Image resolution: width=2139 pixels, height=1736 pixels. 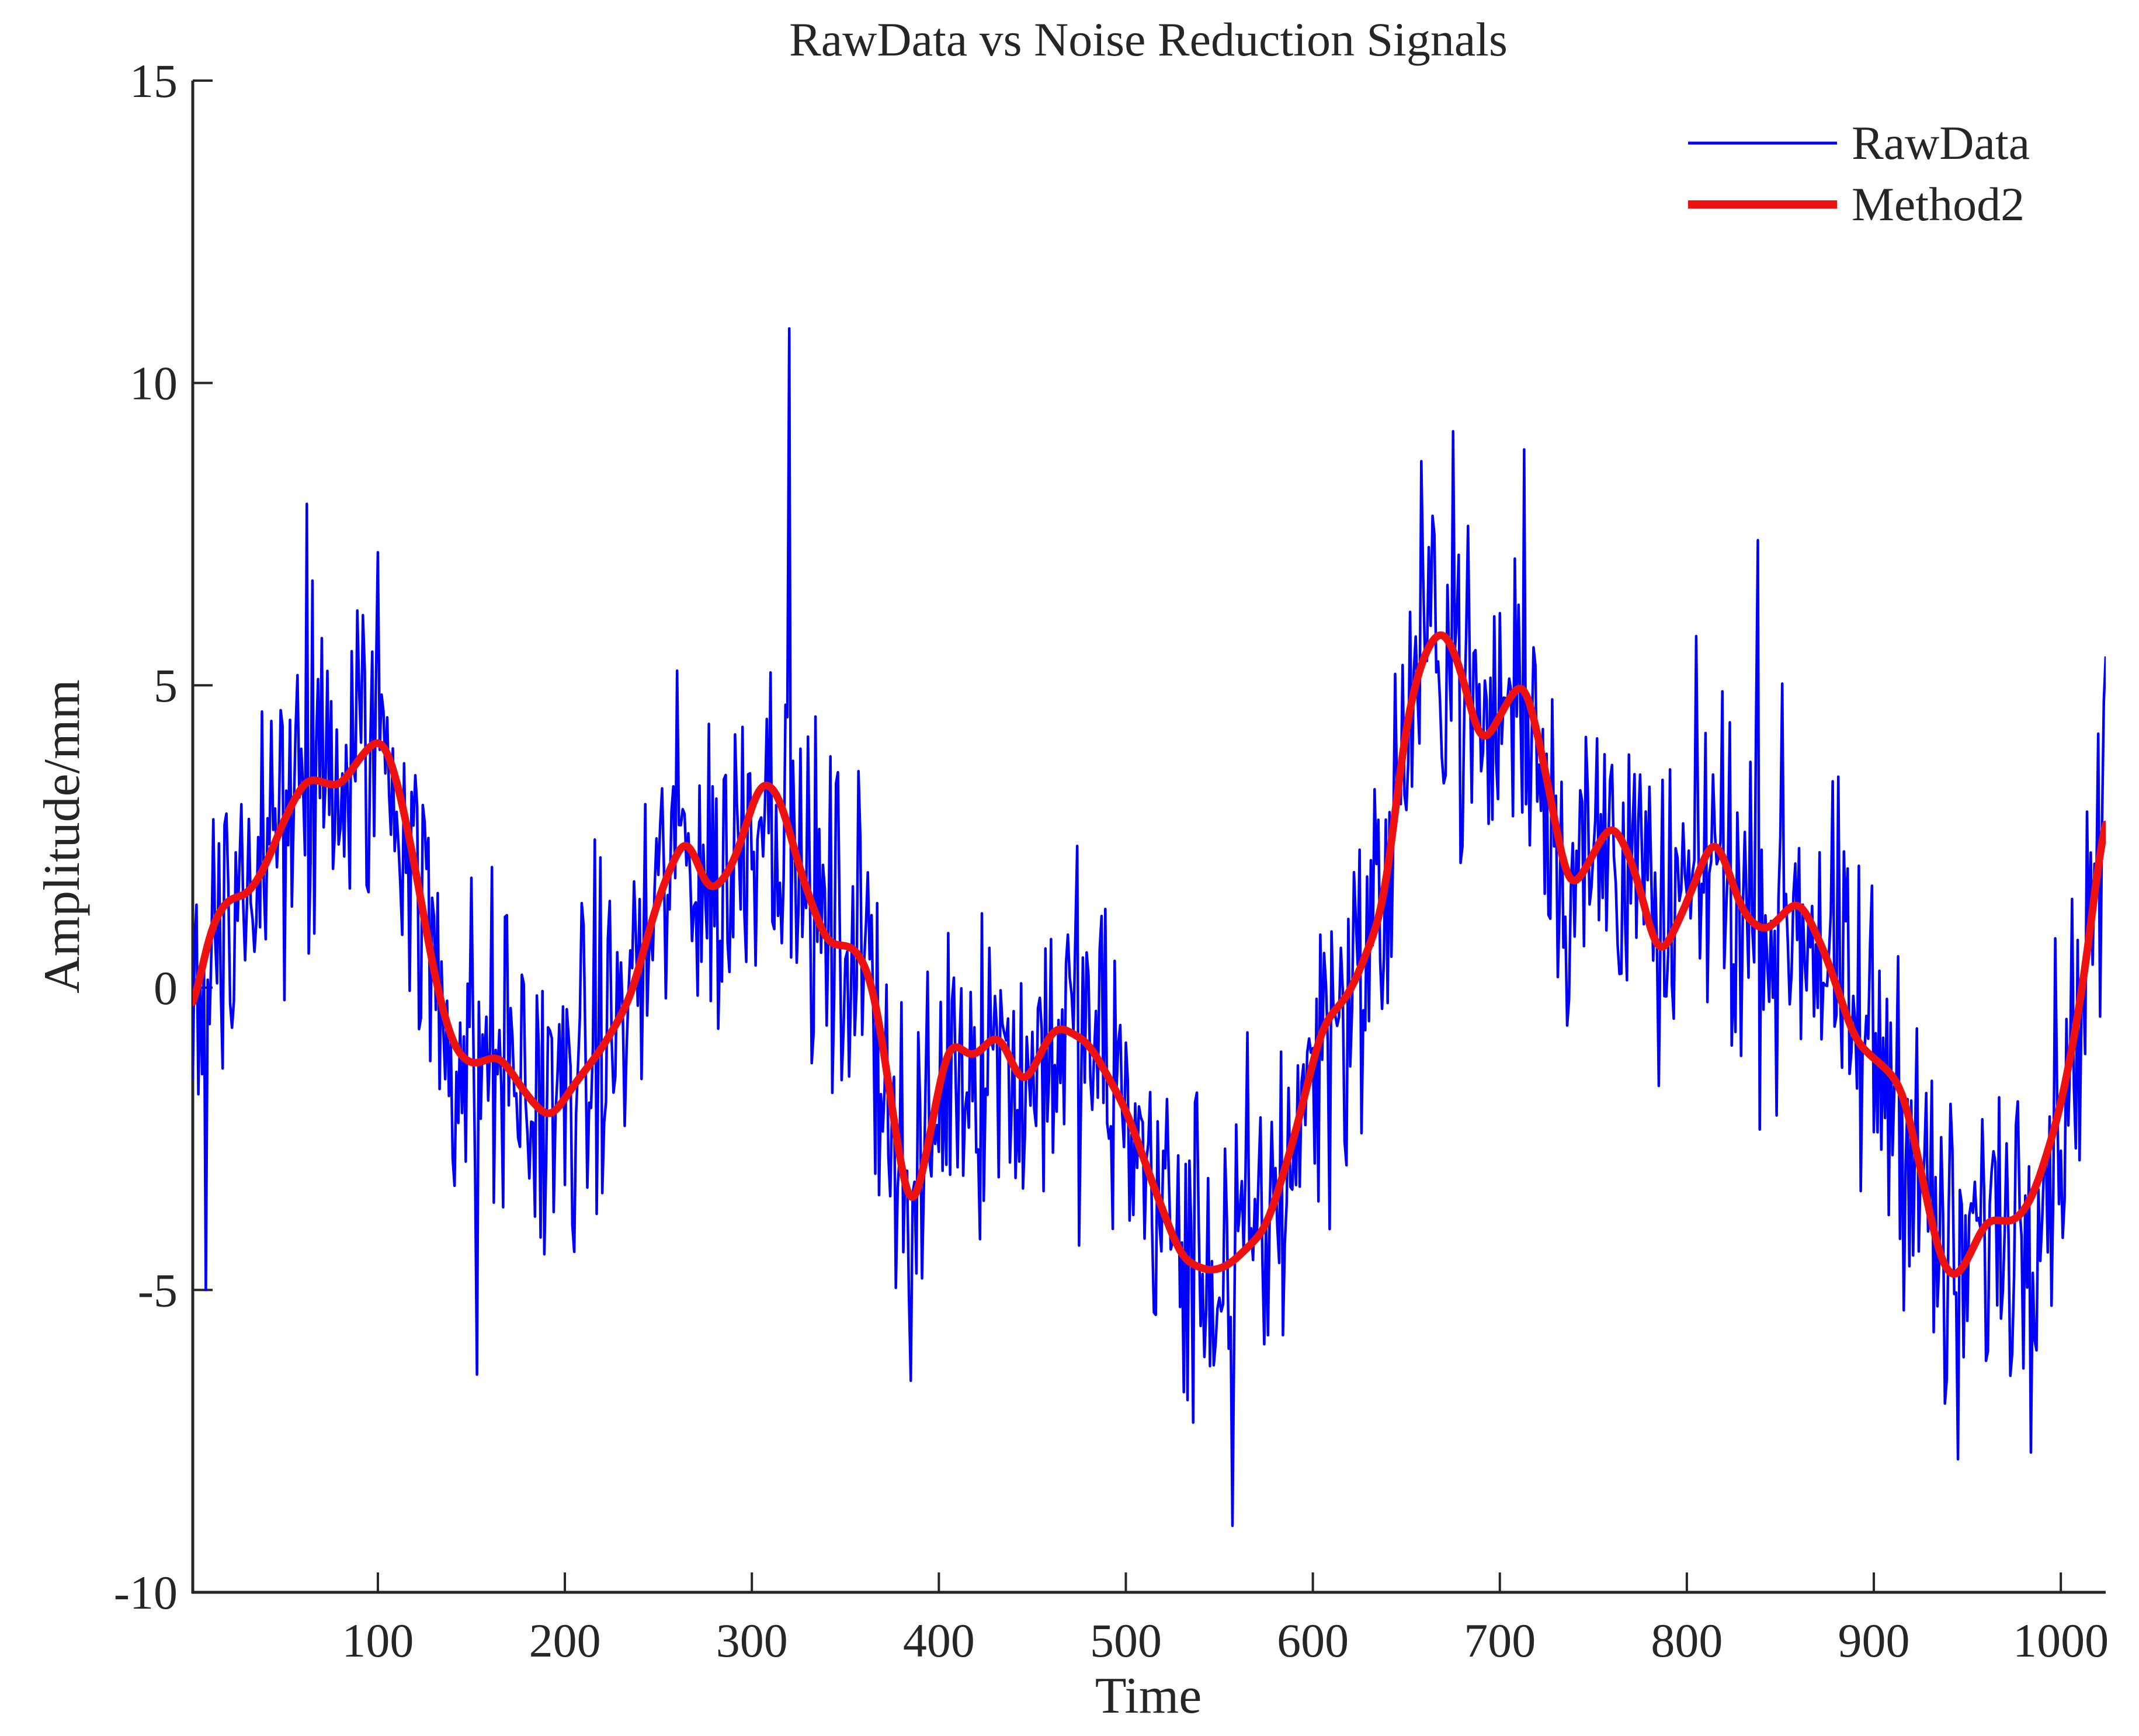 What do you see at coordinates (166, 988) in the screenshot?
I see `y-tick-label: 0` at bounding box center [166, 988].